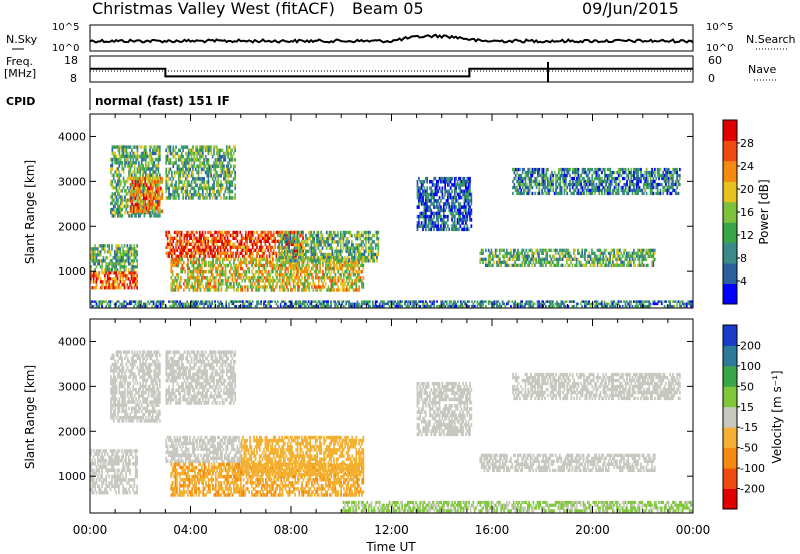 The height and width of the screenshot is (554, 800). Describe the element at coordinates (213, 9) in the screenshot. I see `station-title: Christmas Valley West (fitACF)` at that location.